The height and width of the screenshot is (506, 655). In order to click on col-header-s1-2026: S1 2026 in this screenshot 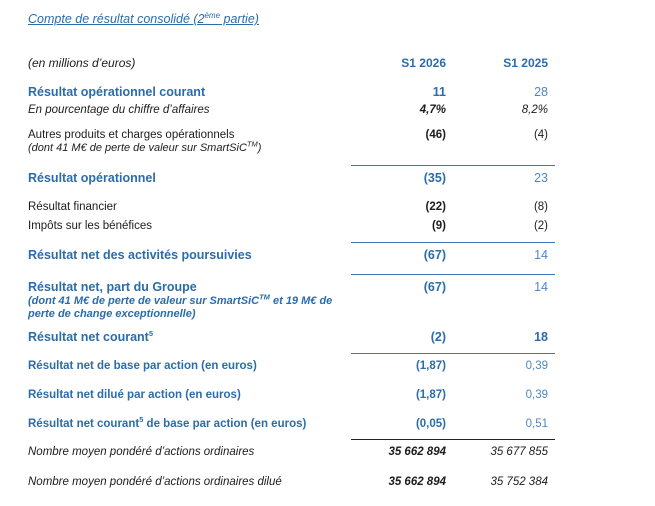, I will do `click(423, 63)`.